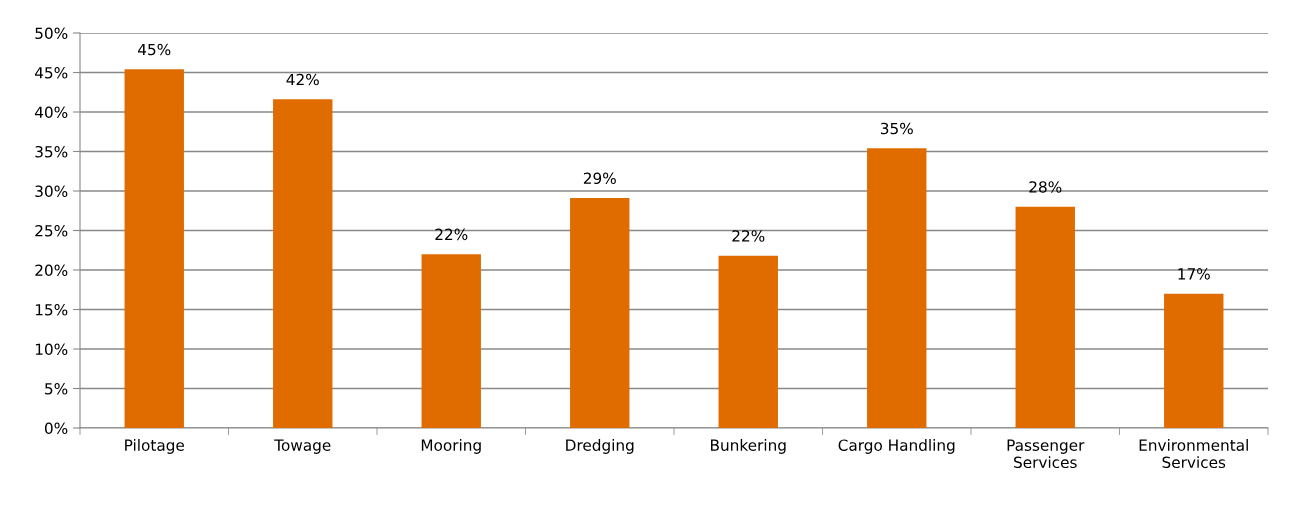  I want to click on y-tick-label: 35%, so click(51, 151).